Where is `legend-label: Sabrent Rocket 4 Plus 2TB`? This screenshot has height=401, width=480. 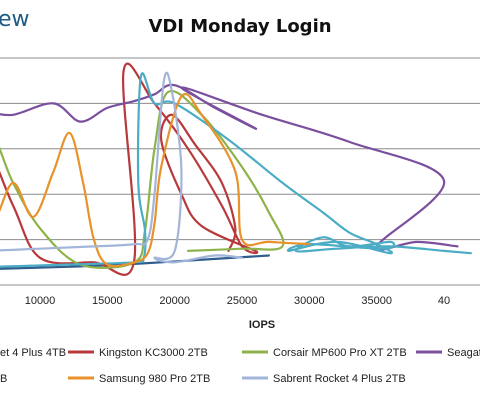
legend-label: Sabrent Rocket 4 Plus 2TB is located at coordinates (339, 379).